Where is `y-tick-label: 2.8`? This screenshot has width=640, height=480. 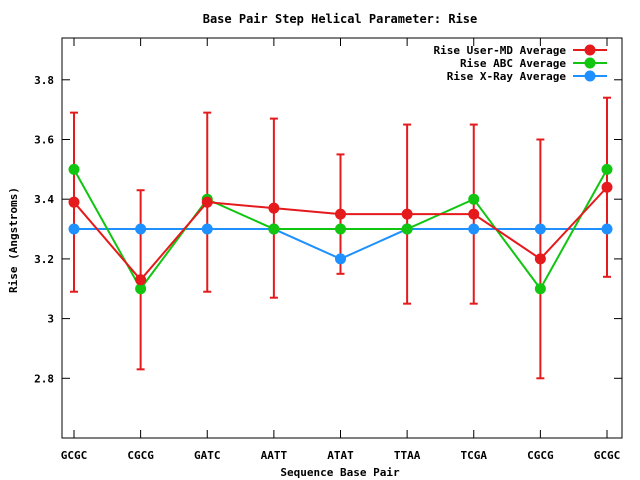 y-tick-label: 2.8 is located at coordinates (44, 378).